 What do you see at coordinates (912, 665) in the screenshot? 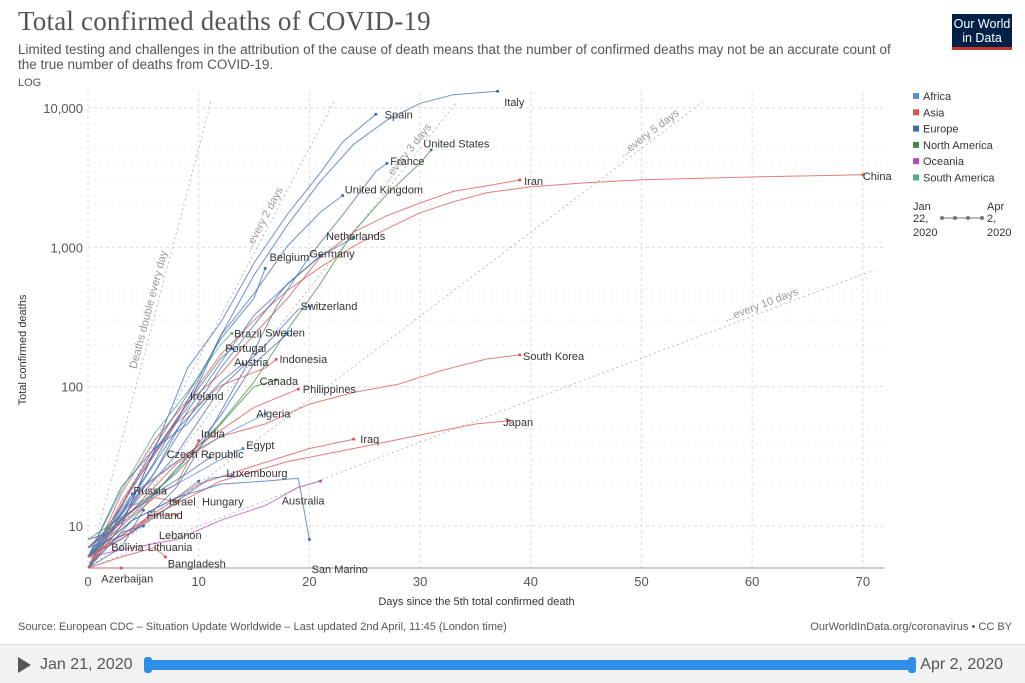
I see `timeline-end-handle` at bounding box center [912, 665].